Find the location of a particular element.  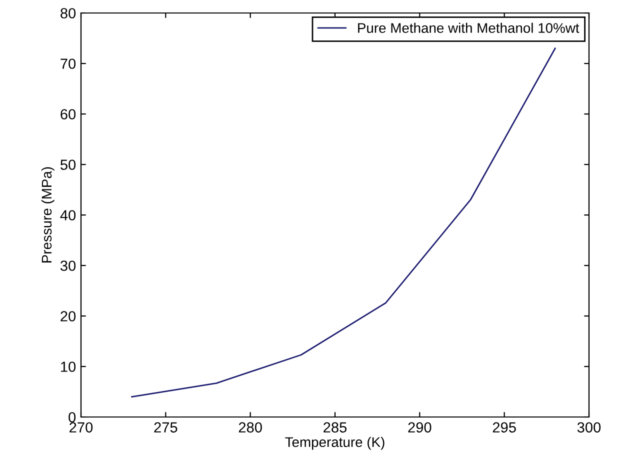

x-tick-label: 270 is located at coordinates (81, 427).